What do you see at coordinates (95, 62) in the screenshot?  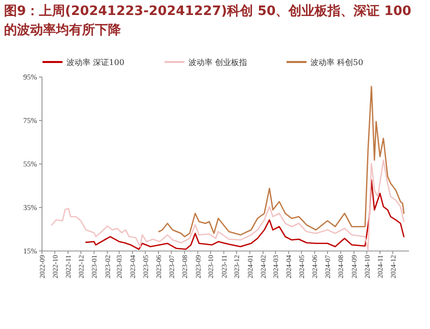 I see `legend-label: 波动率 深证100` at bounding box center [95, 62].